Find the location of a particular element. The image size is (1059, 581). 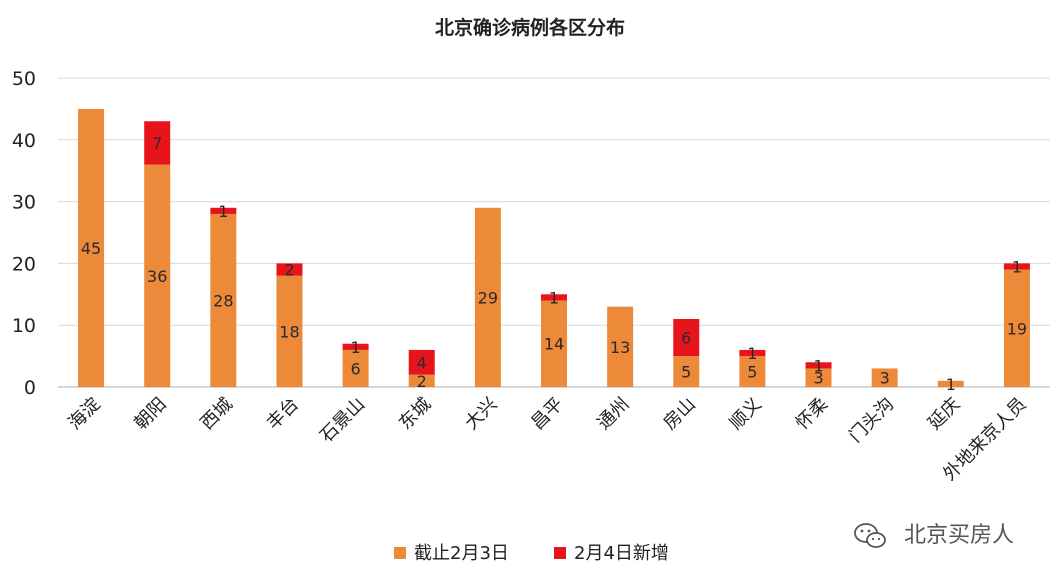

legend: 截止2月3日 2月4日新增 is located at coordinates (531, 553).